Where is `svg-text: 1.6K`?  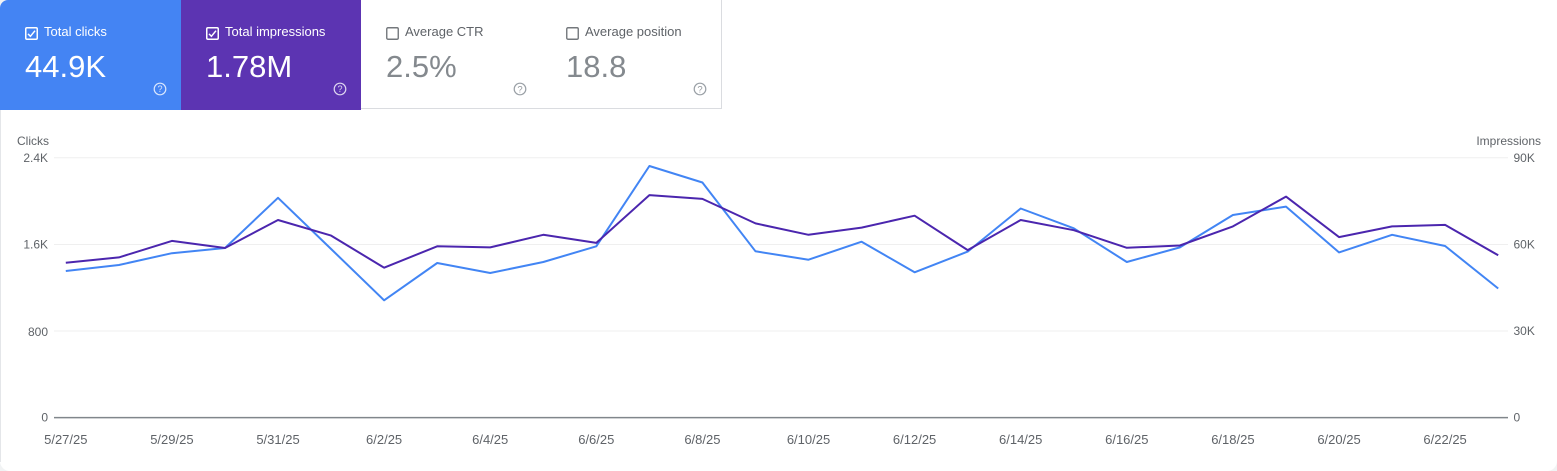
svg-text: 1.6K is located at coordinates (35, 245).